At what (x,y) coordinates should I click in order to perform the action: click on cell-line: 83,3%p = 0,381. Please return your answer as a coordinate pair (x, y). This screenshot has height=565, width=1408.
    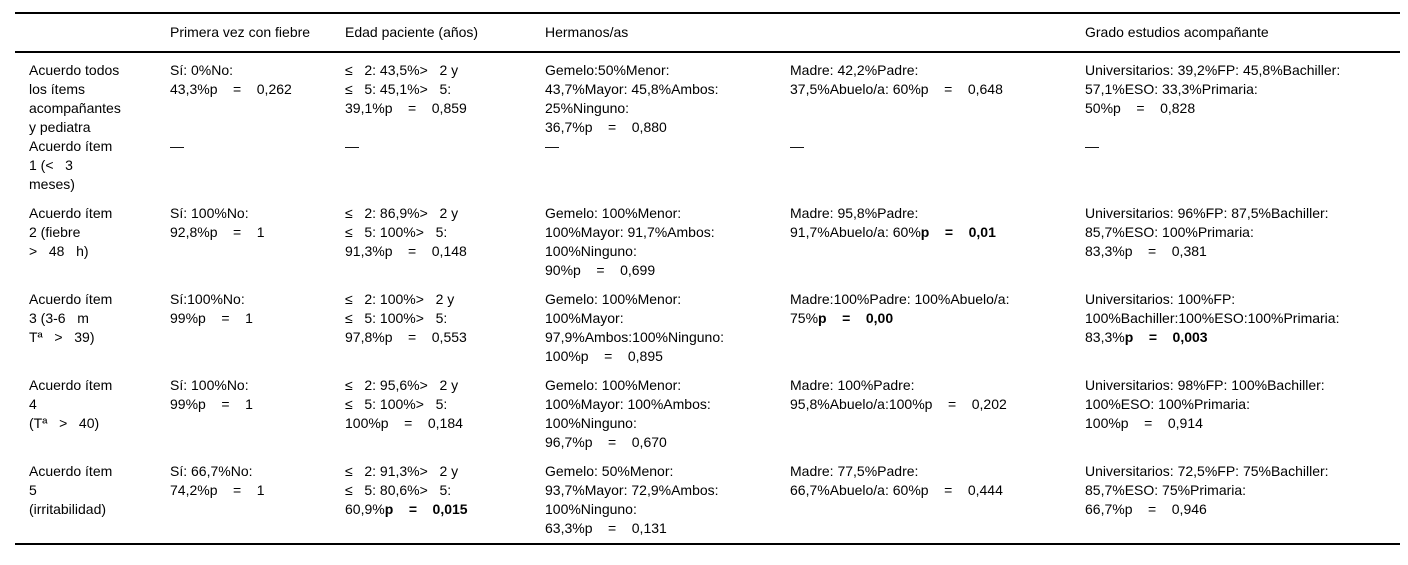
    Looking at the image, I should click on (1146, 251).